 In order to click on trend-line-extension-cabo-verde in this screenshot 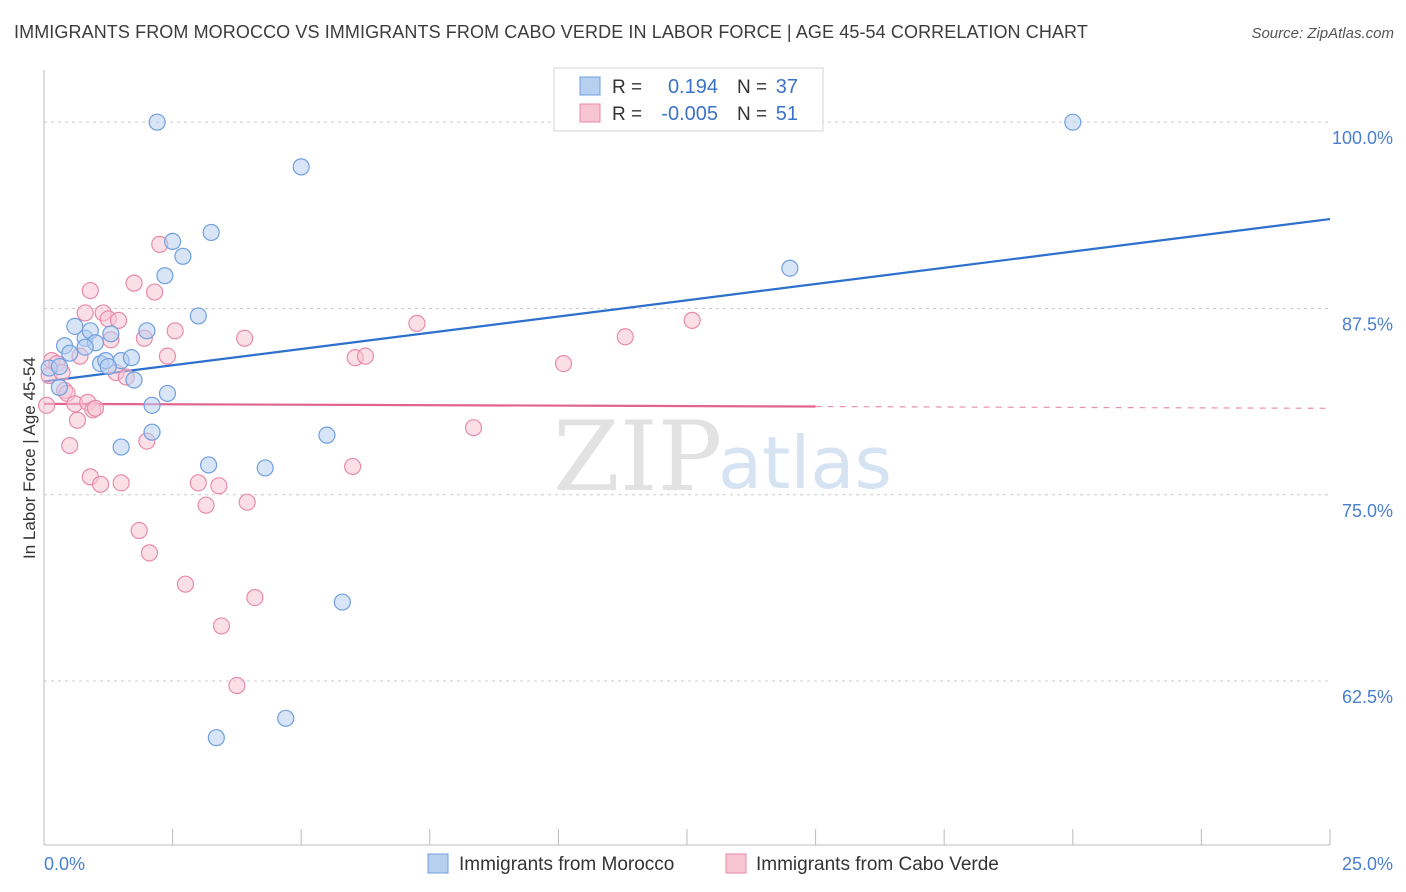, I will do `click(1073, 407)`.